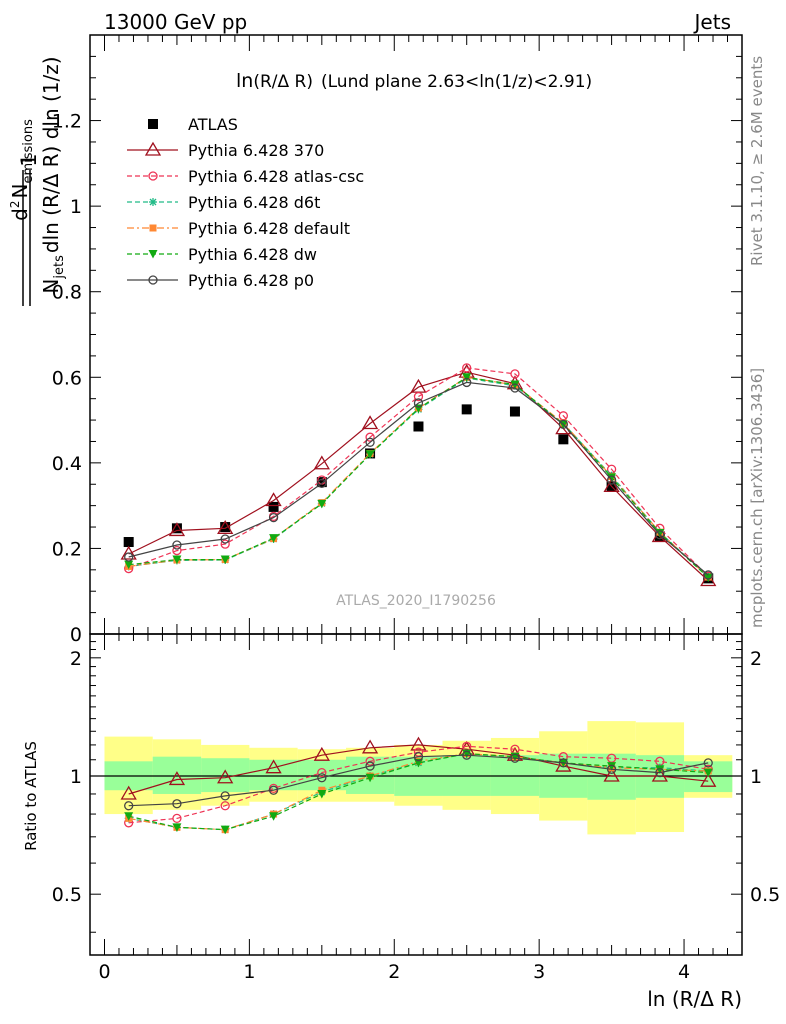 The height and width of the screenshot is (1024, 786). What do you see at coordinates (153, 254) in the screenshot?
I see `legend-marker-dw` at bounding box center [153, 254].